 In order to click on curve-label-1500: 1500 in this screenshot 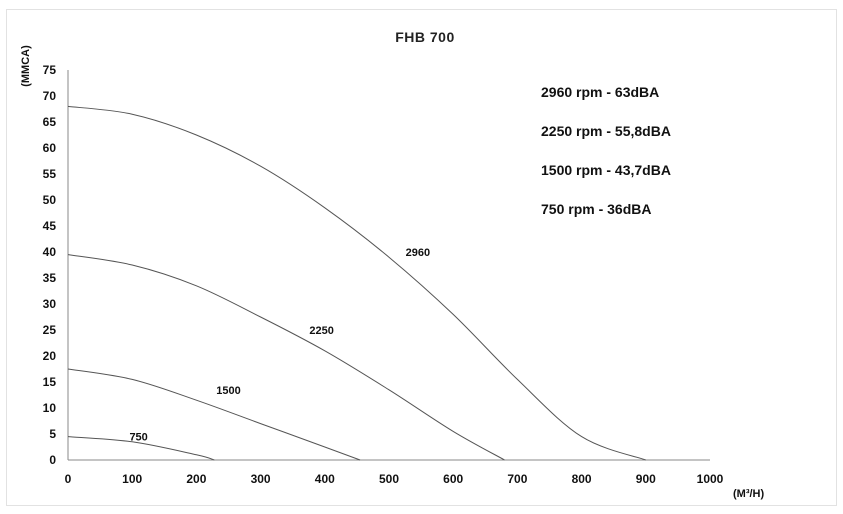, I will do `click(228, 391)`.